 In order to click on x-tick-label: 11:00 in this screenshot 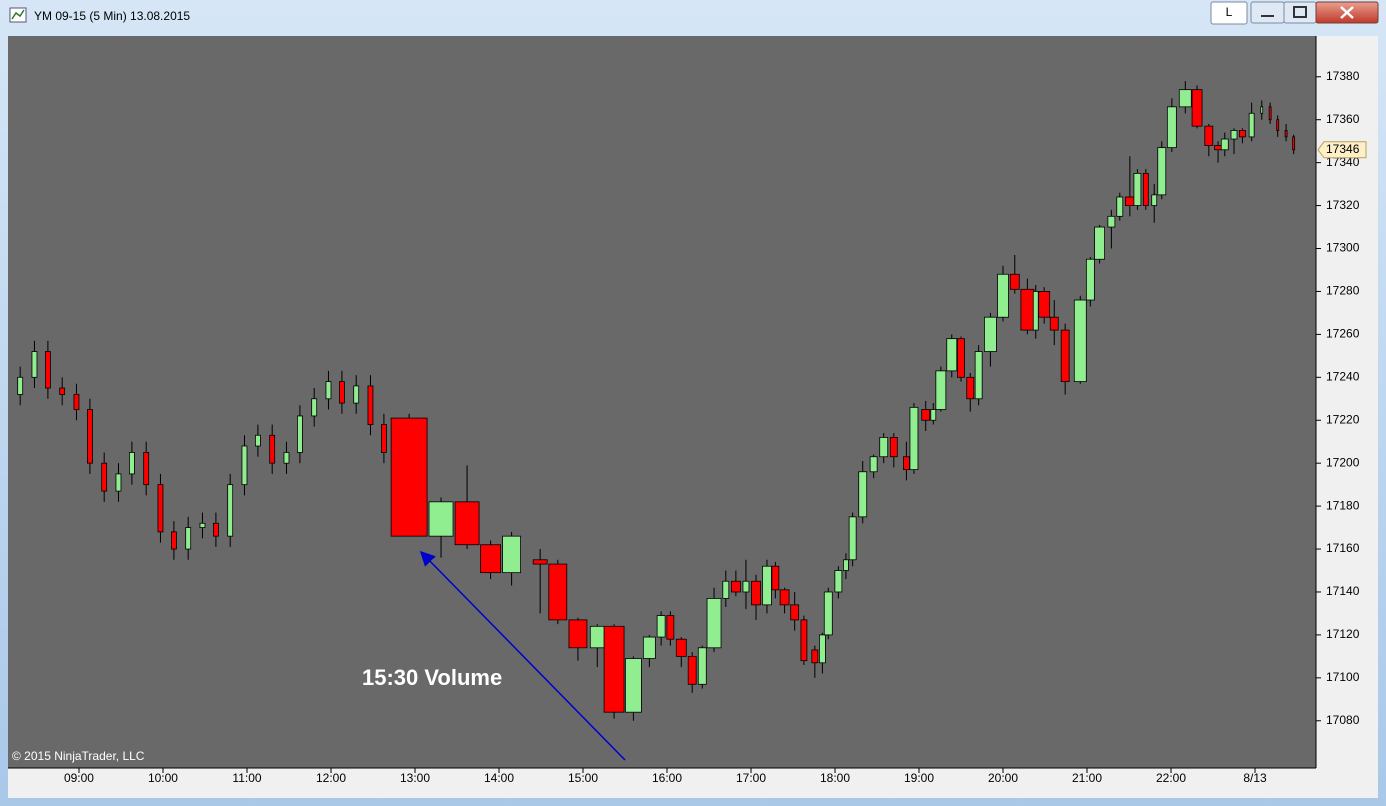, I will do `click(246, 778)`.